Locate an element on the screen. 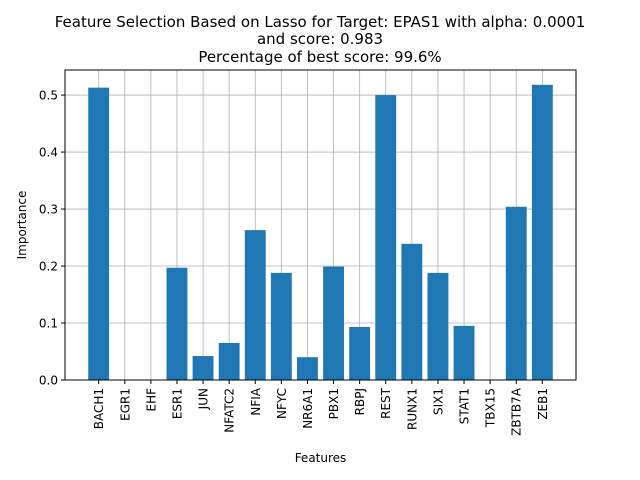 The image size is (640, 480). x-tick-label: NFATC2 is located at coordinates (230, 410).